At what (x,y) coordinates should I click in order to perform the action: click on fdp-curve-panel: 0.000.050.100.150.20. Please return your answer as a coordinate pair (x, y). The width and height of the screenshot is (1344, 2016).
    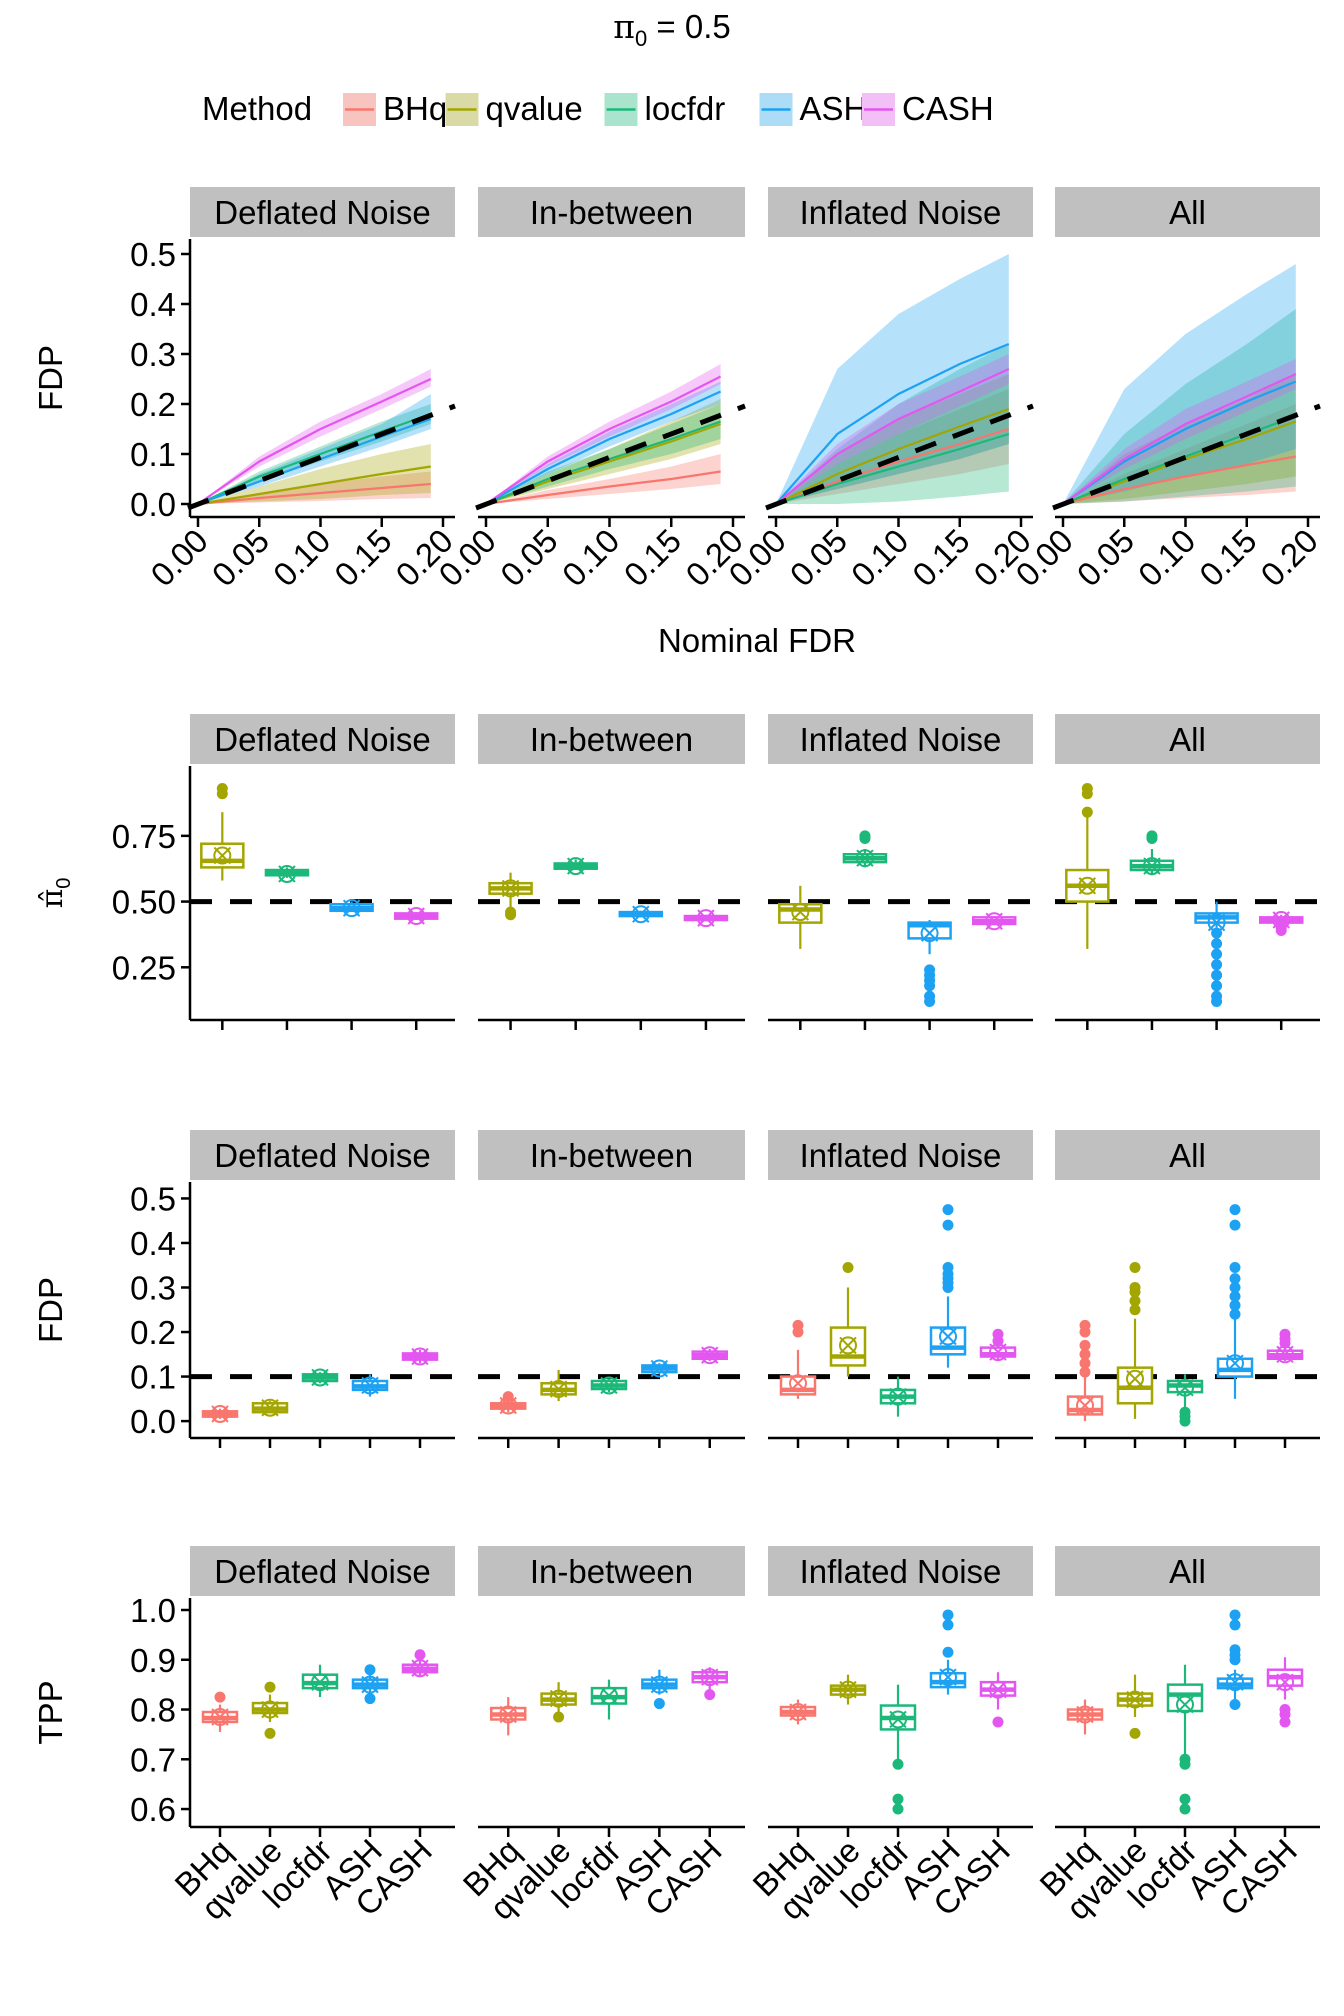
    Looking at the image, I should click on (1166, 428).